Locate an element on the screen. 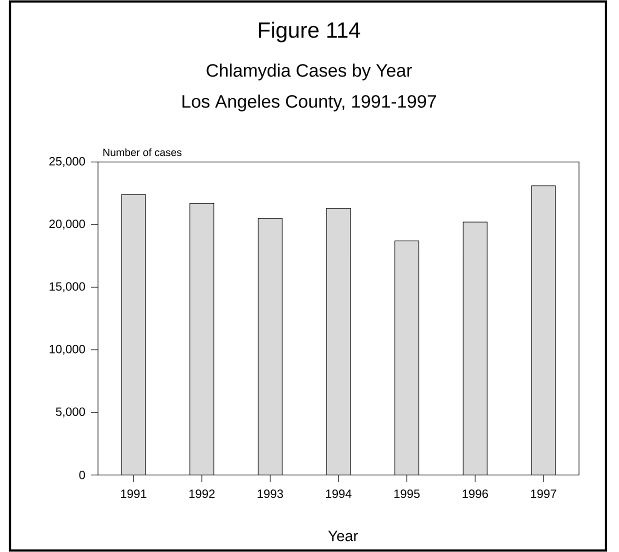 The image size is (619, 552). chart-subtitle: Chlamydia Cases by Year is located at coordinates (309, 72).